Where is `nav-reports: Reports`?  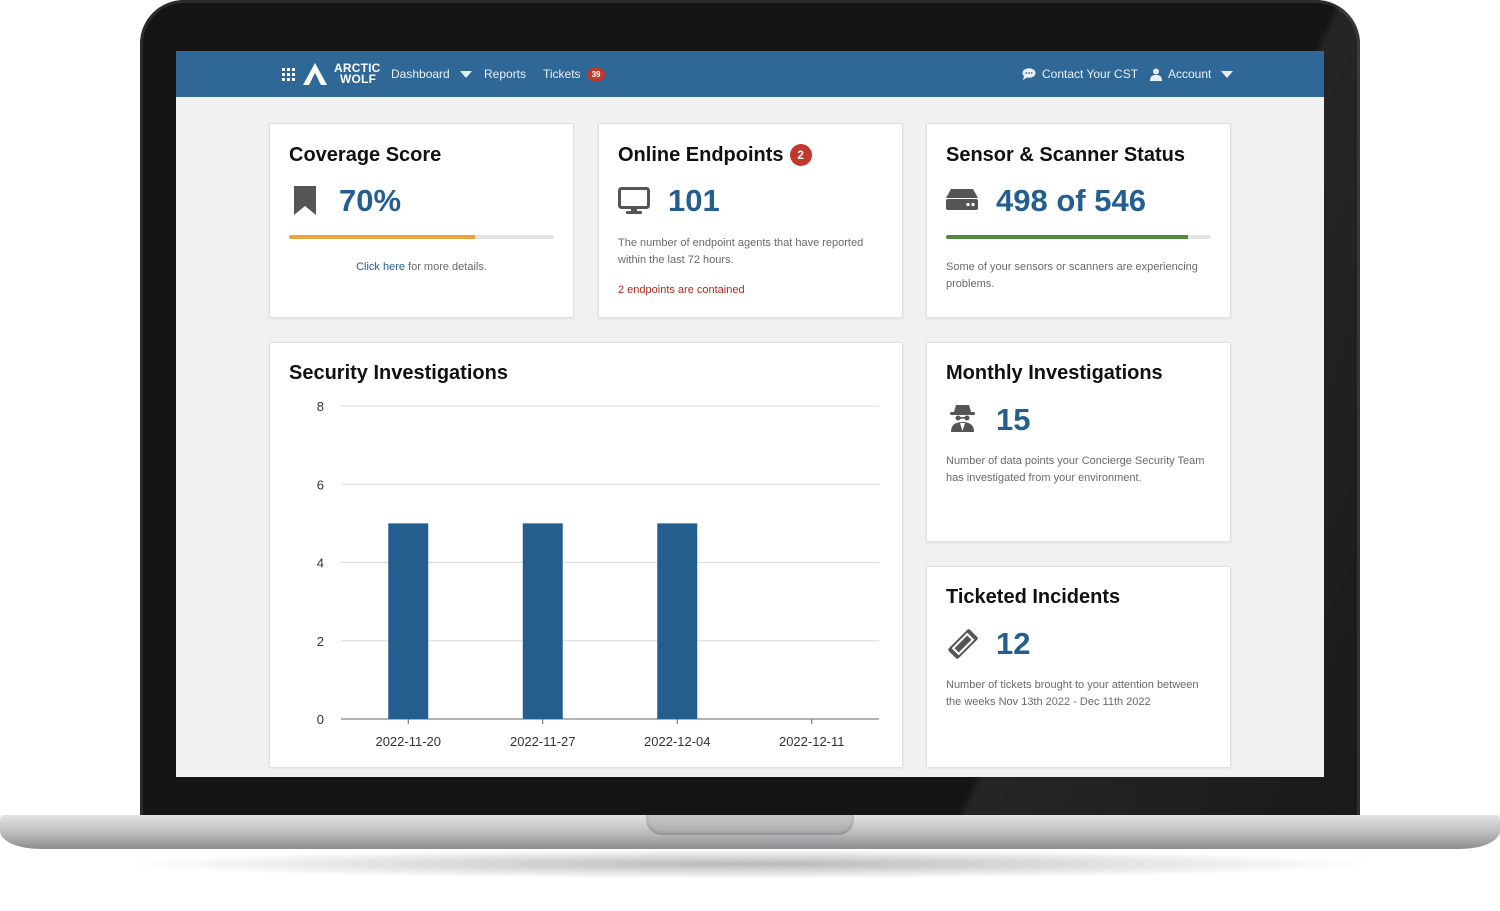 nav-reports: Reports is located at coordinates (505, 74).